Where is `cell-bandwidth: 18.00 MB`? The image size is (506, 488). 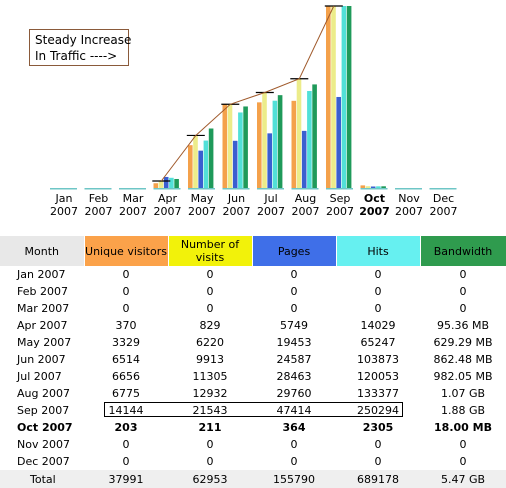 cell-bandwidth: 18.00 MB is located at coordinates (463, 427).